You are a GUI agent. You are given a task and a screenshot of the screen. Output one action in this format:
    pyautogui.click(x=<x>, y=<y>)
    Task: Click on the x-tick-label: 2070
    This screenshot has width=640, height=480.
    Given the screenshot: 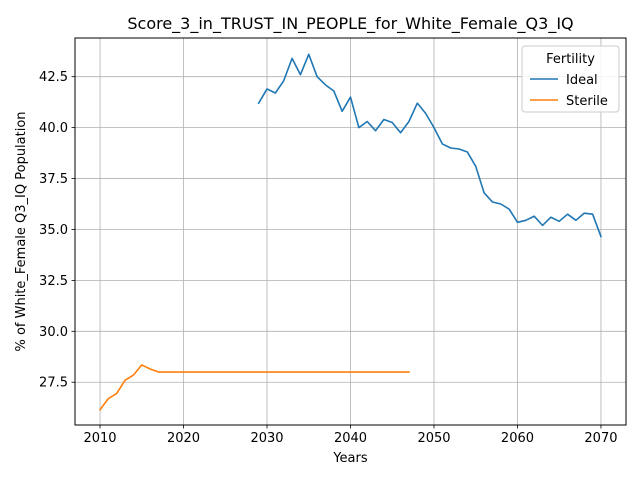 What is the action you would take?
    pyautogui.click(x=600, y=438)
    